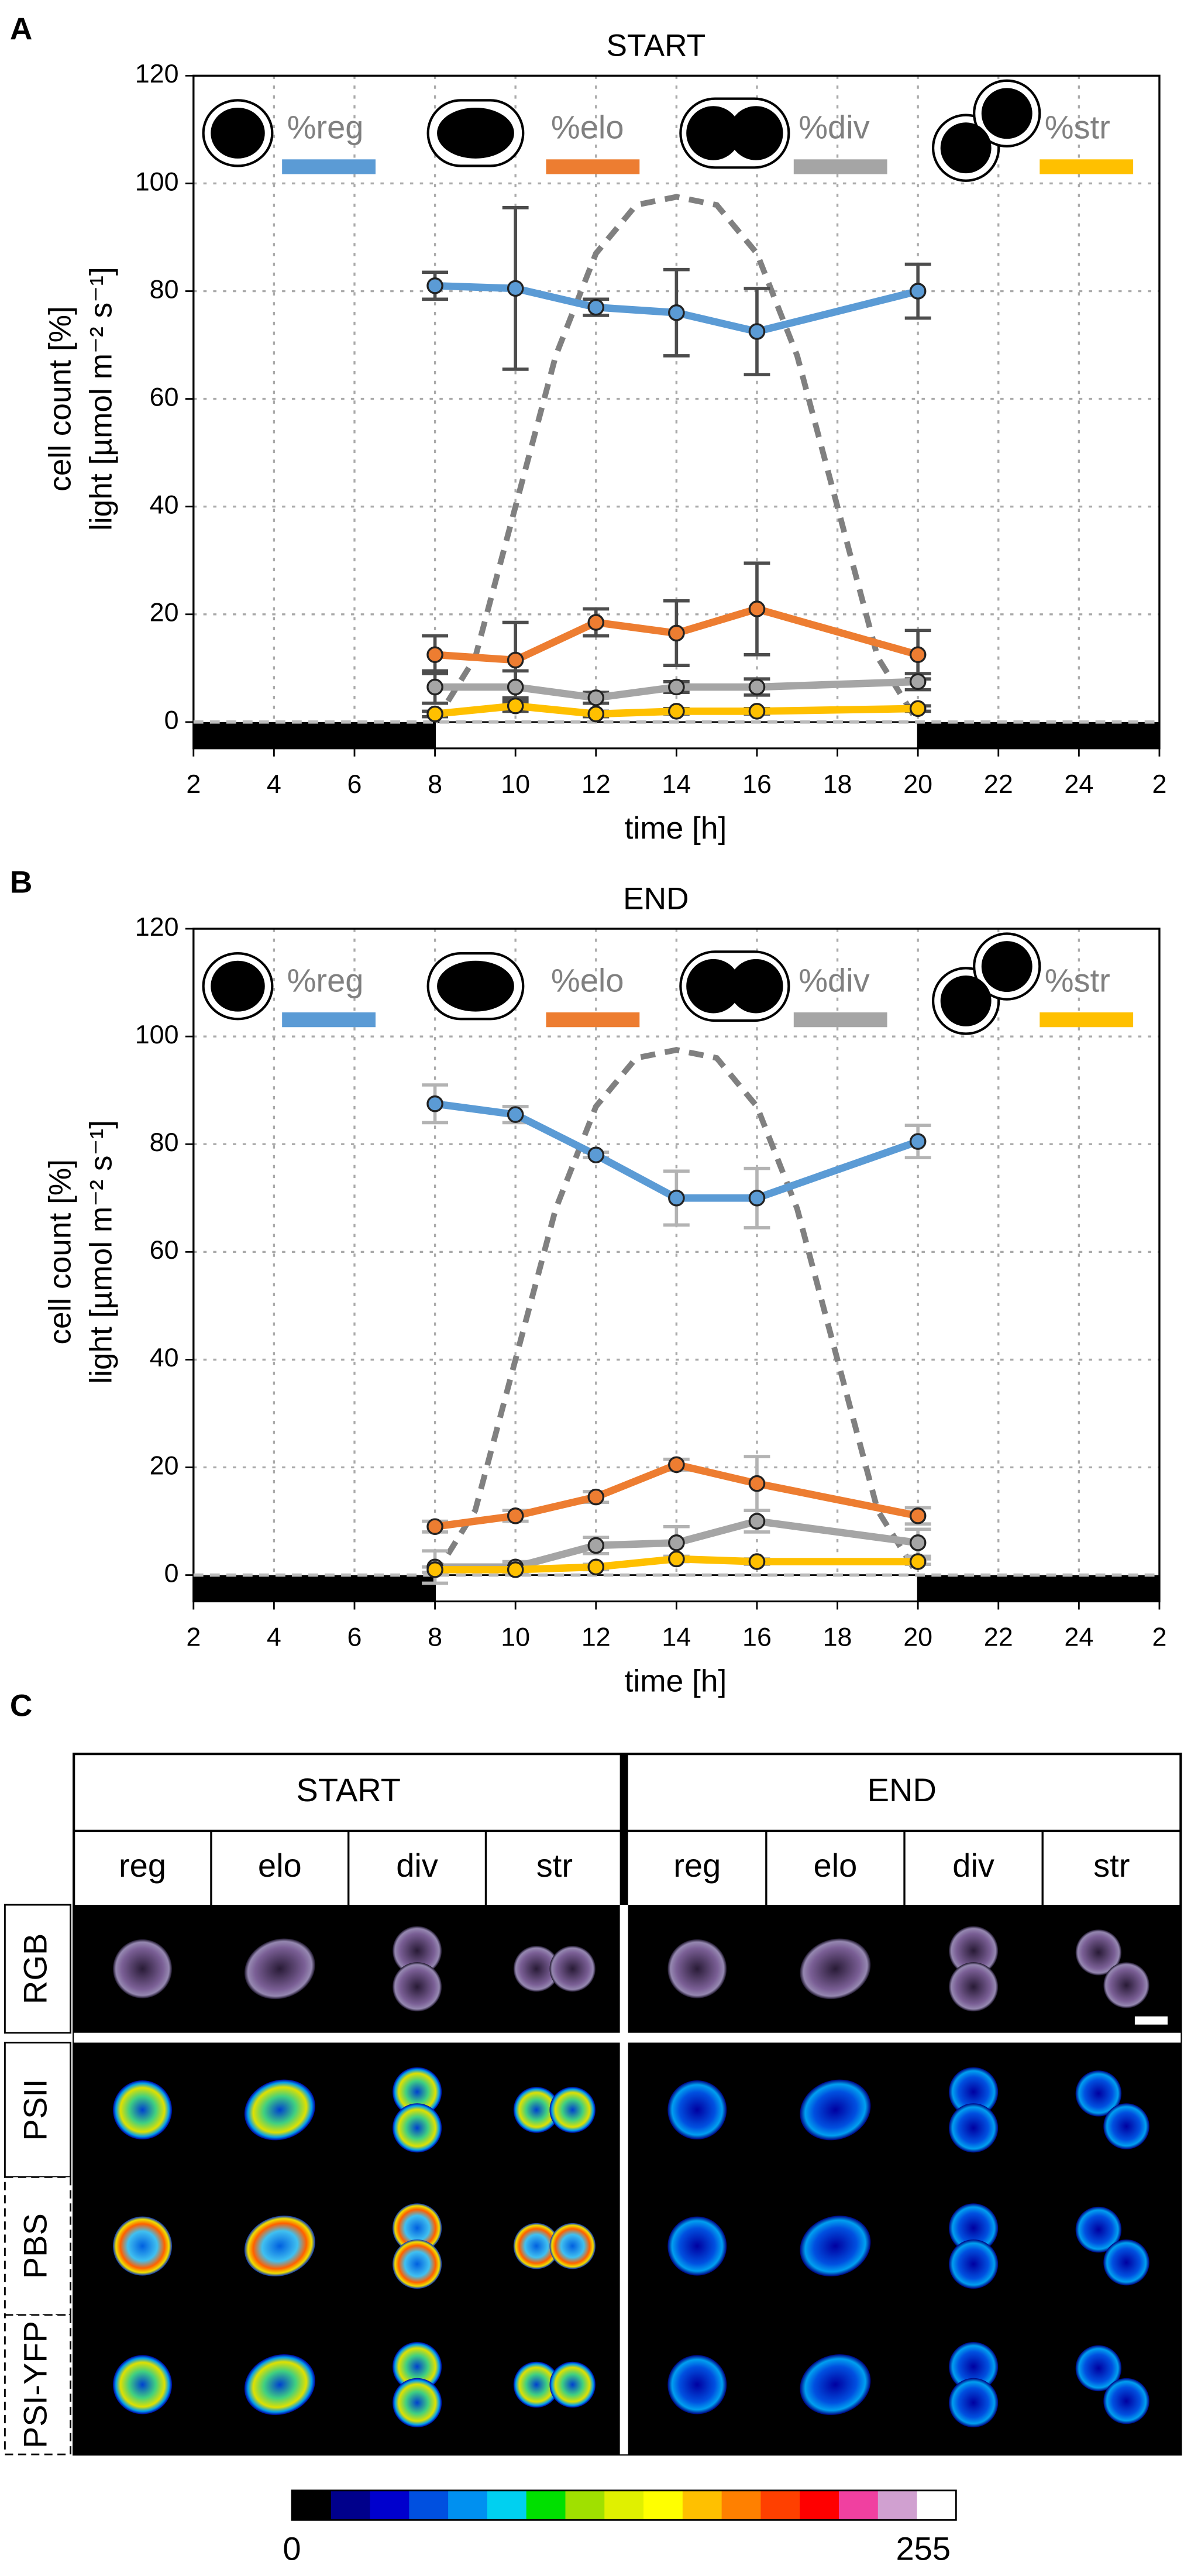  Describe the element at coordinates (757, 784) in the screenshot. I see `x-tick-label: 16` at that location.